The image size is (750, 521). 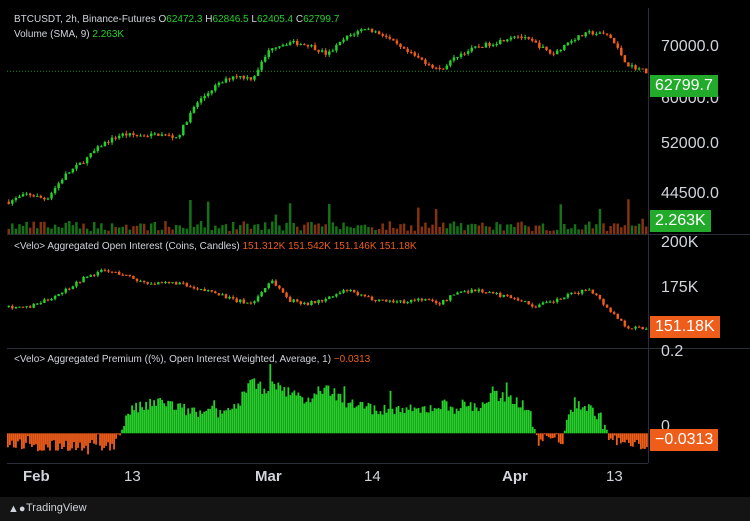 What do you see at coordinates (309, 246) in the screenshot?
I see `oi-high-value: 151.542K` at bounding box center [309, 246].